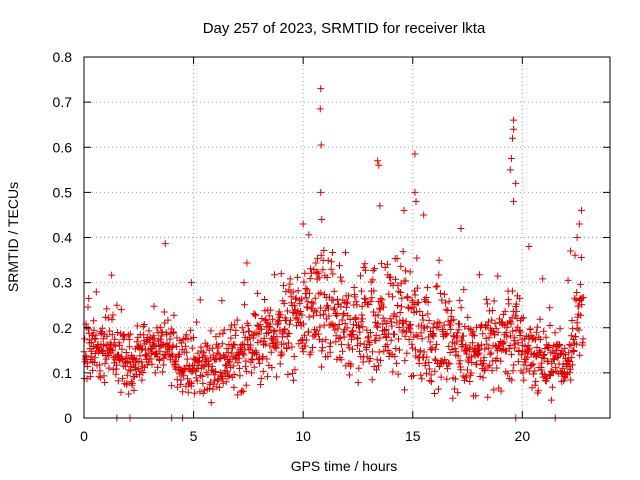 The image size is (640, 480). I want to click on x-tick-label: 15, so click(413, 436).